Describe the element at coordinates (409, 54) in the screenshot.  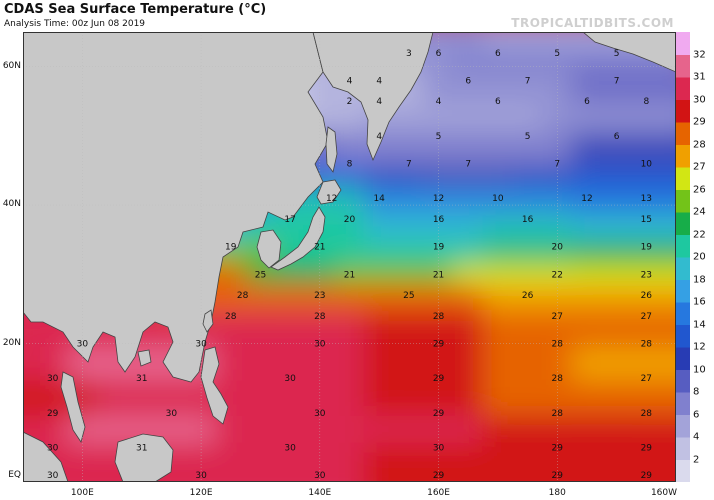
I see `sst-value-label: 3` at that location.